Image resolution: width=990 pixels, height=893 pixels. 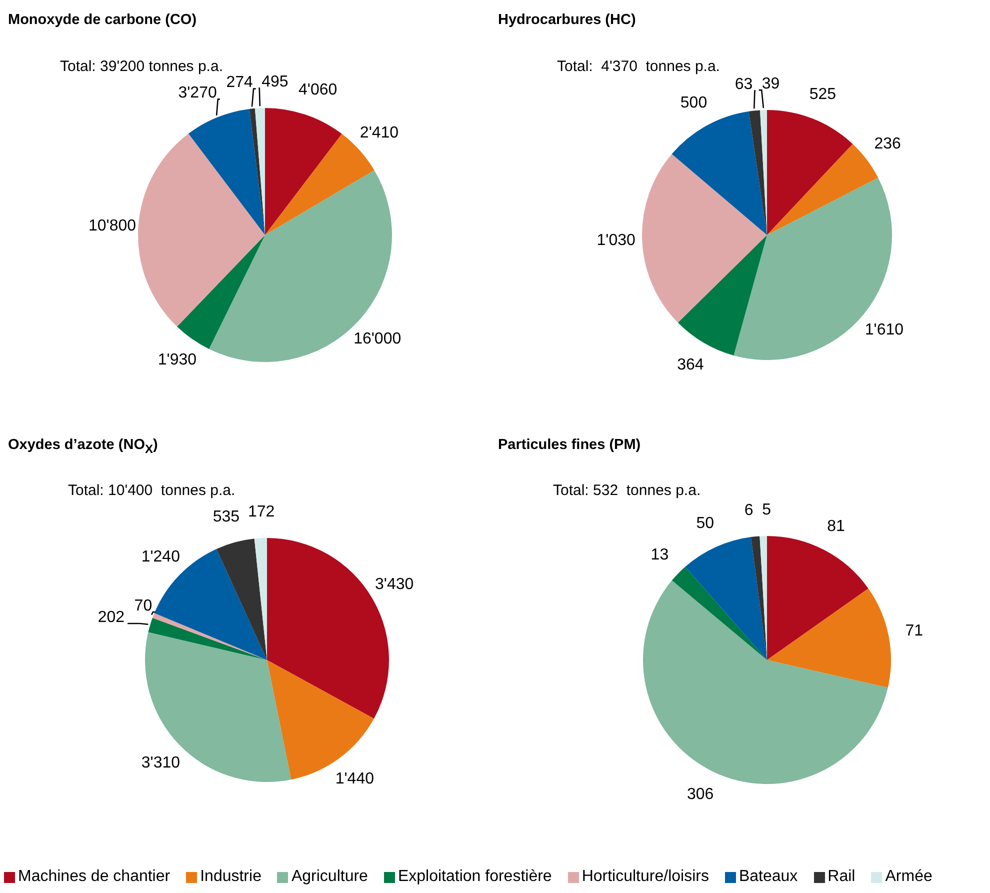 What do you see at coordinates (645, 877) in the screenshot?
I see `legend-label: Horticulture/loisirs` at bounding box center [645, 877].